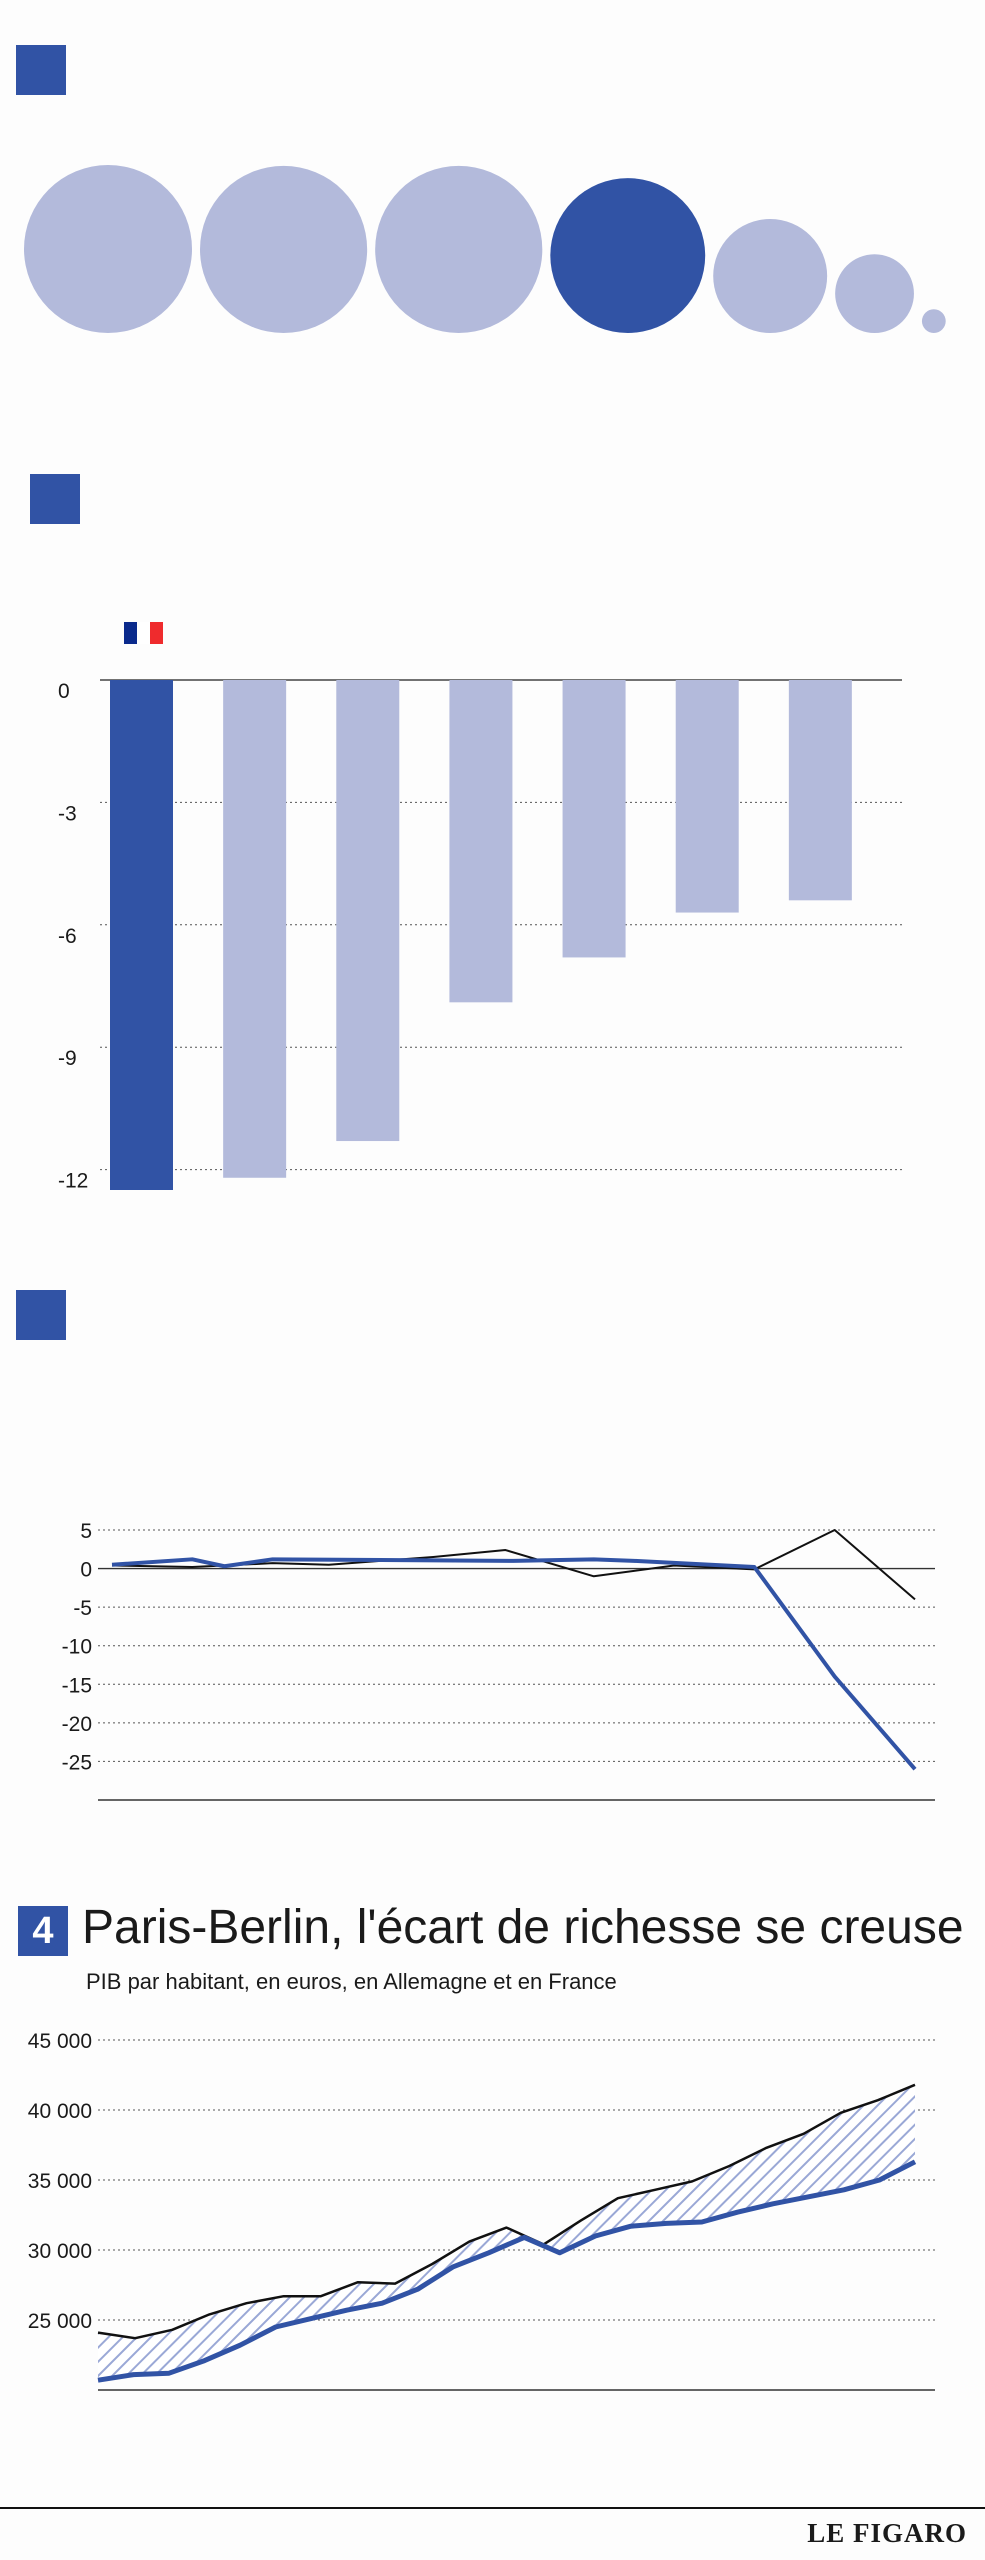 This screenshot has width=985, height=2560. Describe the element at coordinates (77, 1762) in the screenshot. I see `y-tick-label: -25` at that location.